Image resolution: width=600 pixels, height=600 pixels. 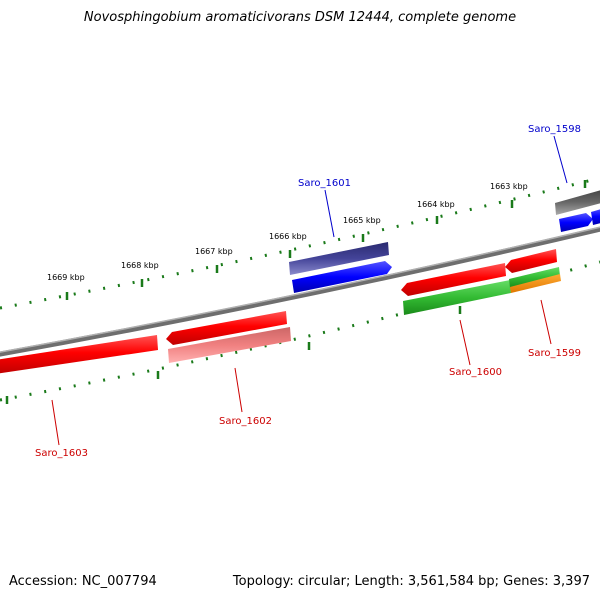 What do you see at coordinates (324, 183) in the screenshot?
I see `gene-label-saro-1601: Saro_1601` at bounding box center [324, 183].